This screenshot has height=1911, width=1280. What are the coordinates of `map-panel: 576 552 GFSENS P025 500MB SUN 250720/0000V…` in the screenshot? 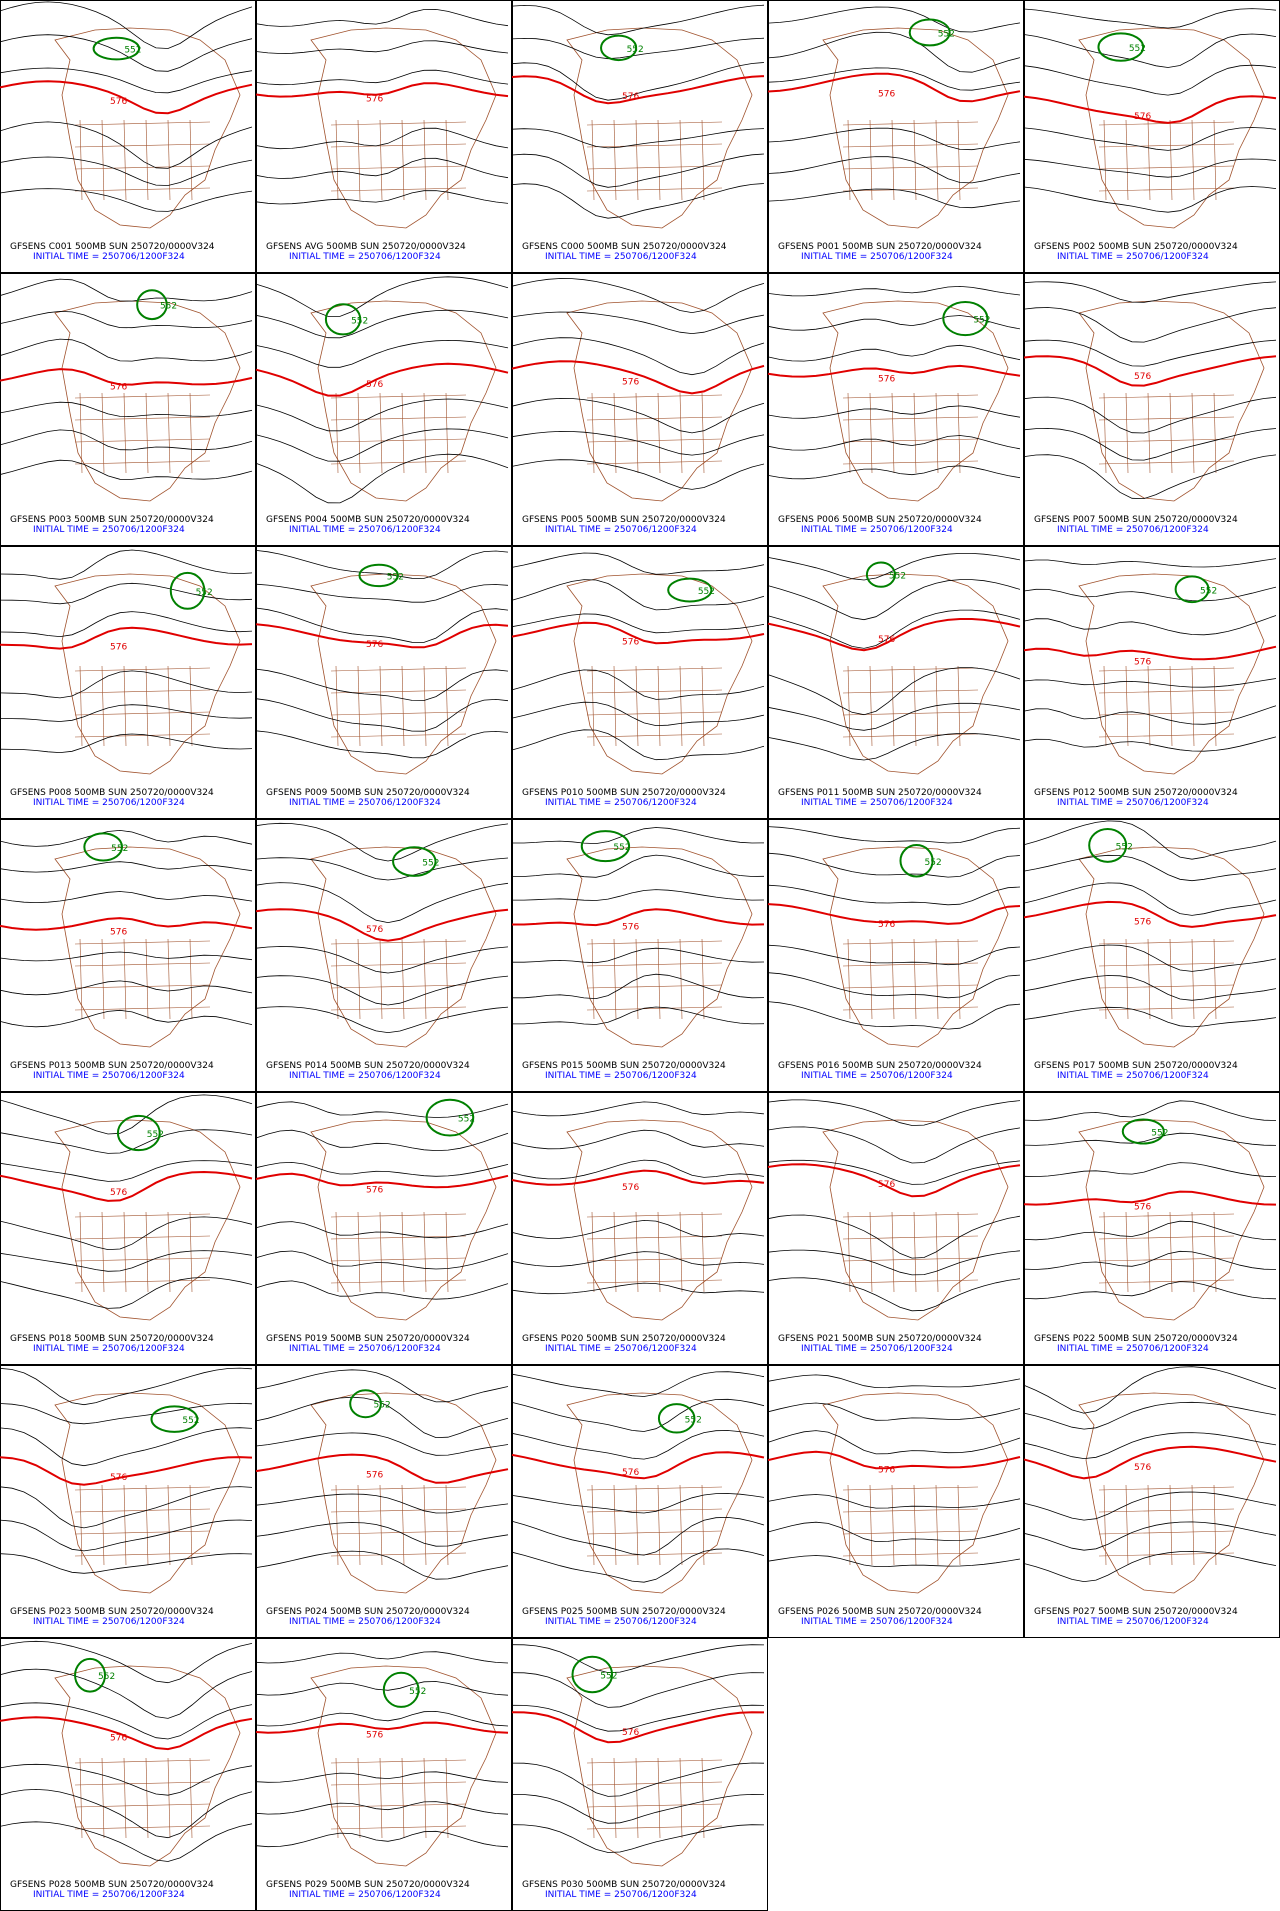 It's located at (639, 1501).